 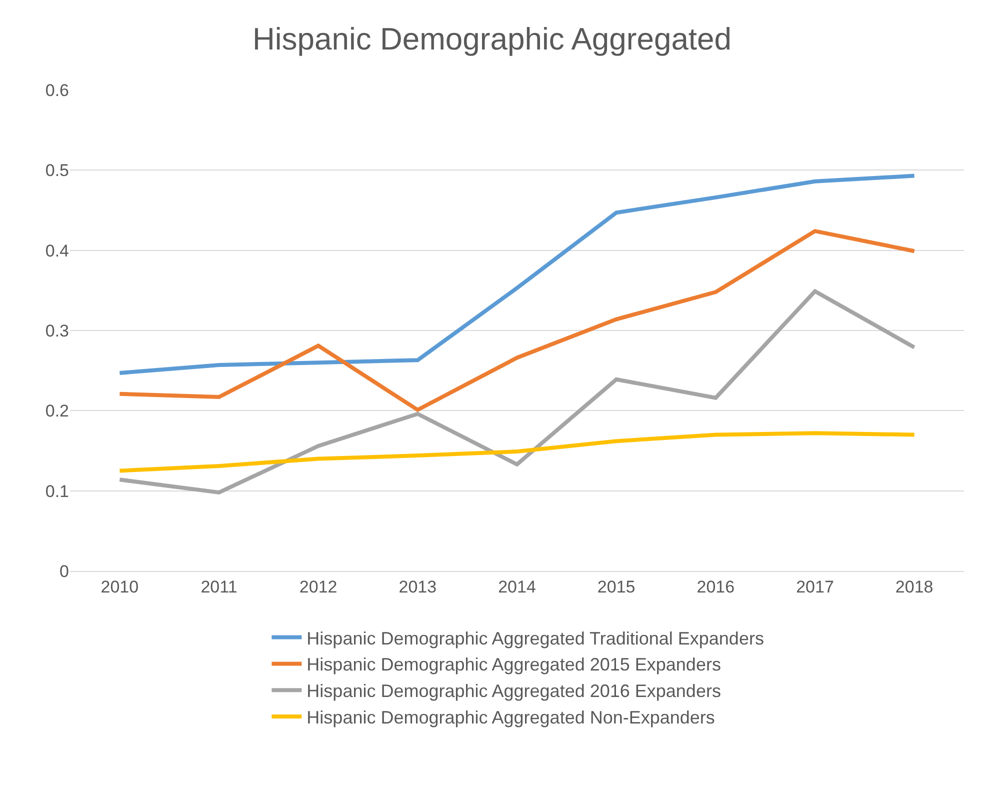 I want to click on legend-label: Hispanic Demographic Aggregated Traditional Expanders, so click(x=535, y=638).